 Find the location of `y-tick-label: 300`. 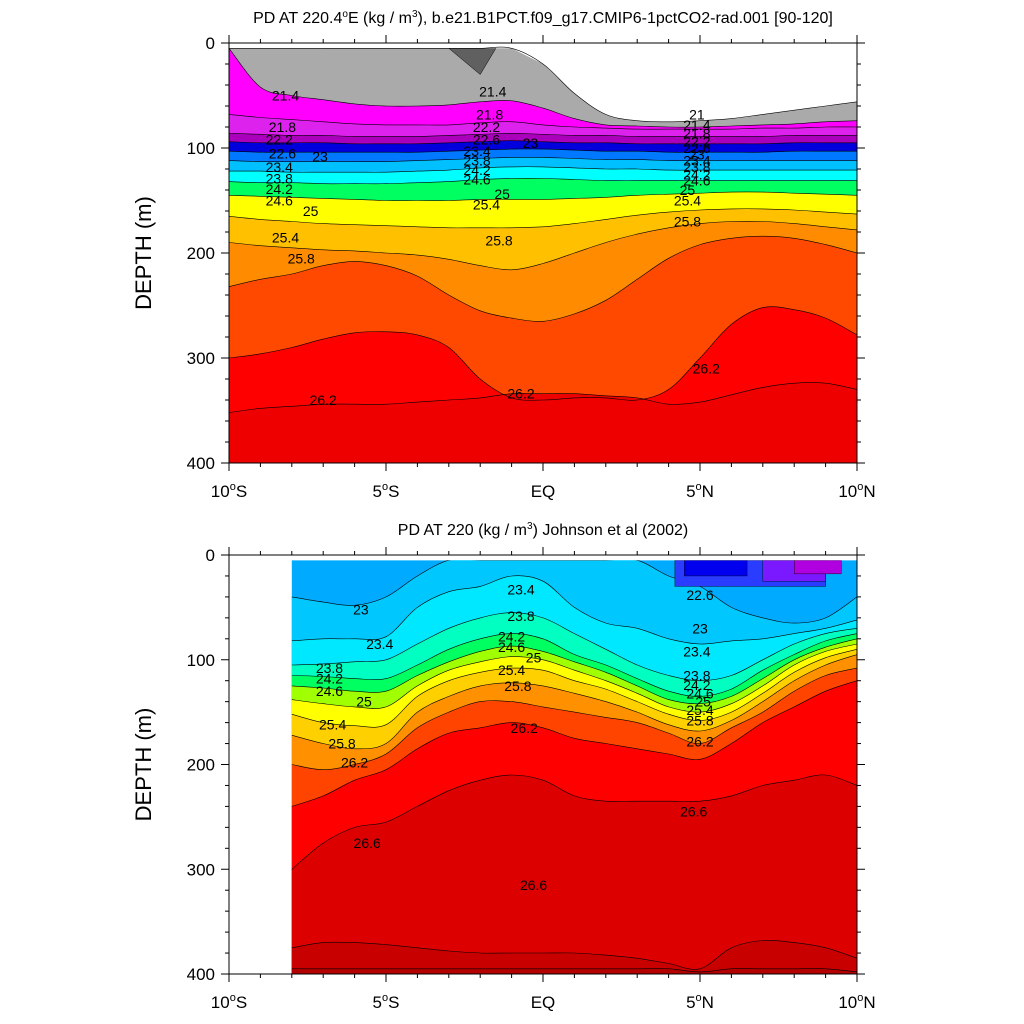

y-tick-label: 300 is located at coordinates (201, 358).